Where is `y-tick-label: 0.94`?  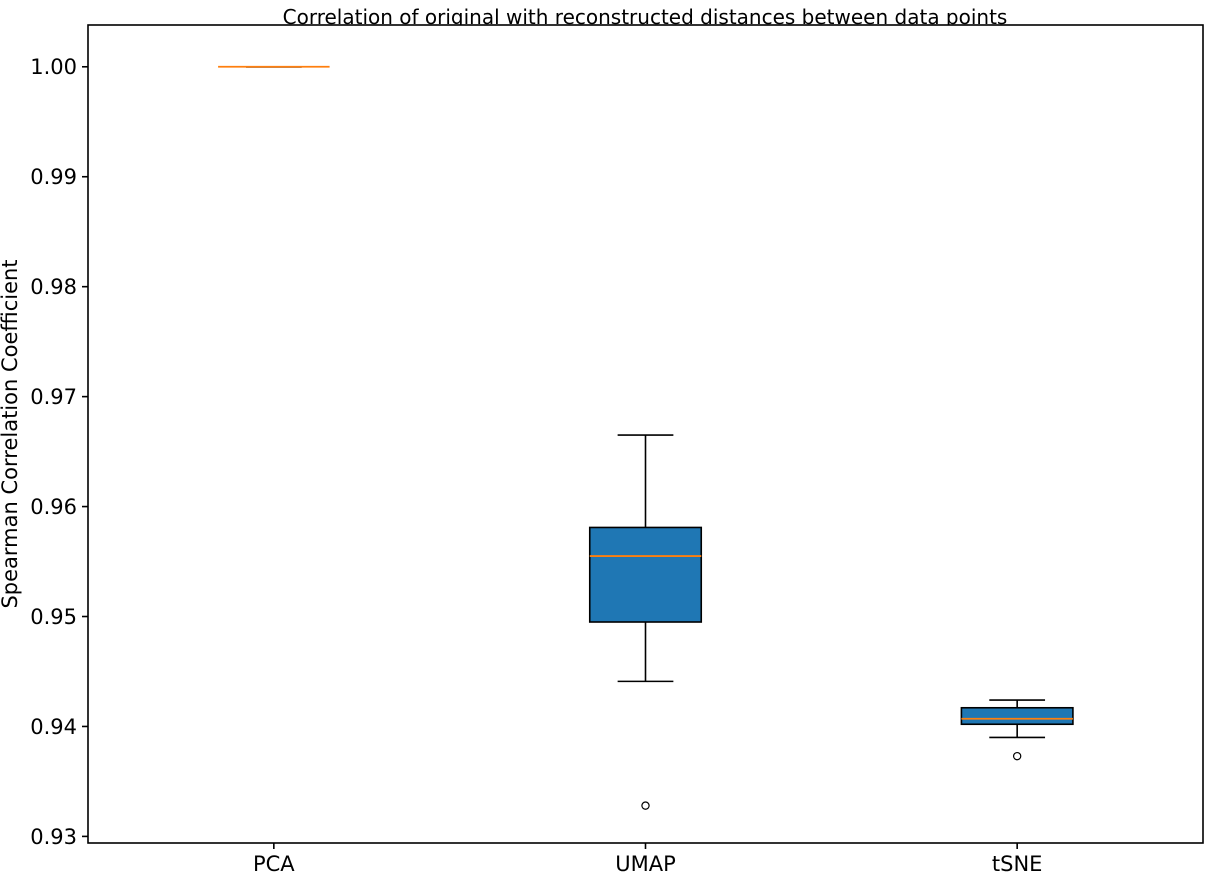 y-tick-label: 0.94 is located at coordinates (53, 727).